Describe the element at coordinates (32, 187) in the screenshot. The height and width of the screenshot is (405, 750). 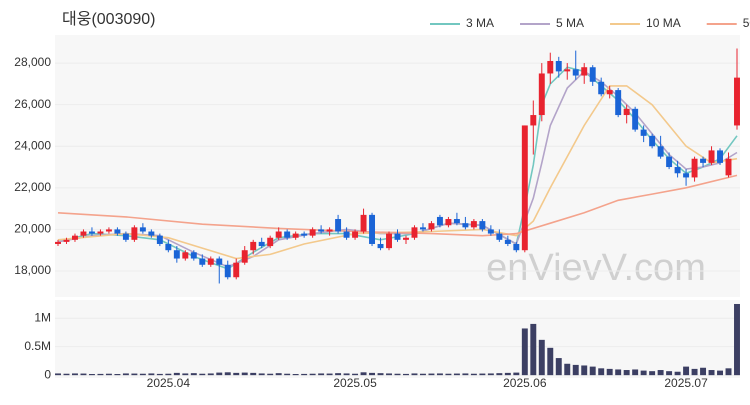
I see `y-tick-label: 22,000` at that location.